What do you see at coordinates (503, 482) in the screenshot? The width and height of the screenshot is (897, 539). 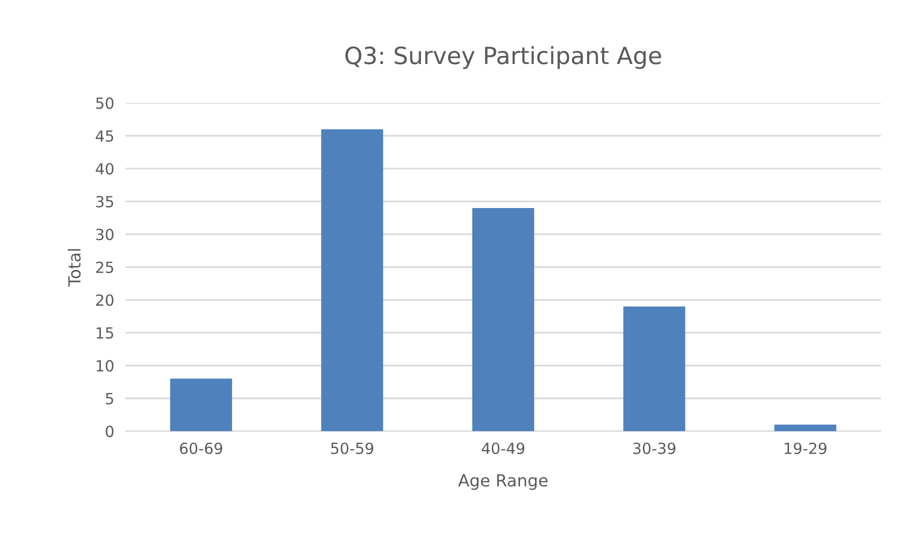 I see `x-axis-title: Age Range` at bounding box center [503, 482].